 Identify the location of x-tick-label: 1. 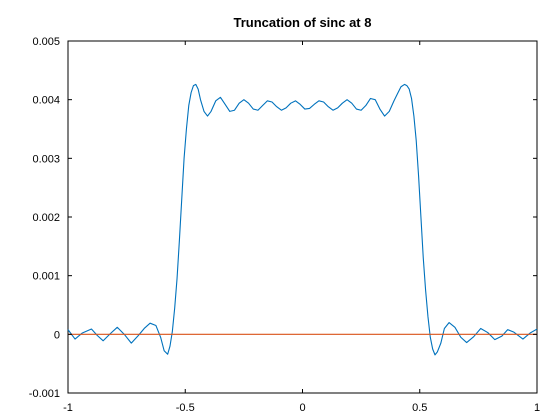
(537, 408).